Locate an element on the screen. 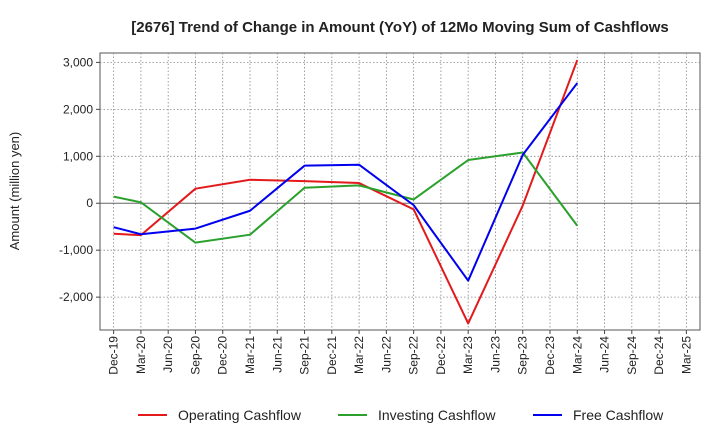 The image size is (720, 440). x-tick-label: Dec-20 is located at coordinates (223, 355).